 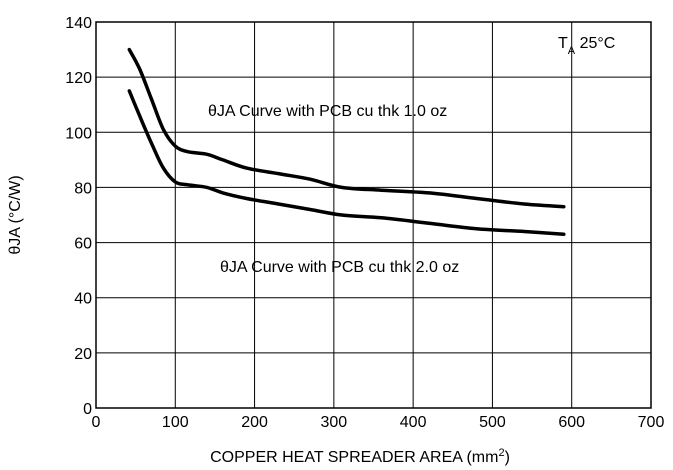 I want to click on x-tick-label: 700, so click(x=651, y=422).